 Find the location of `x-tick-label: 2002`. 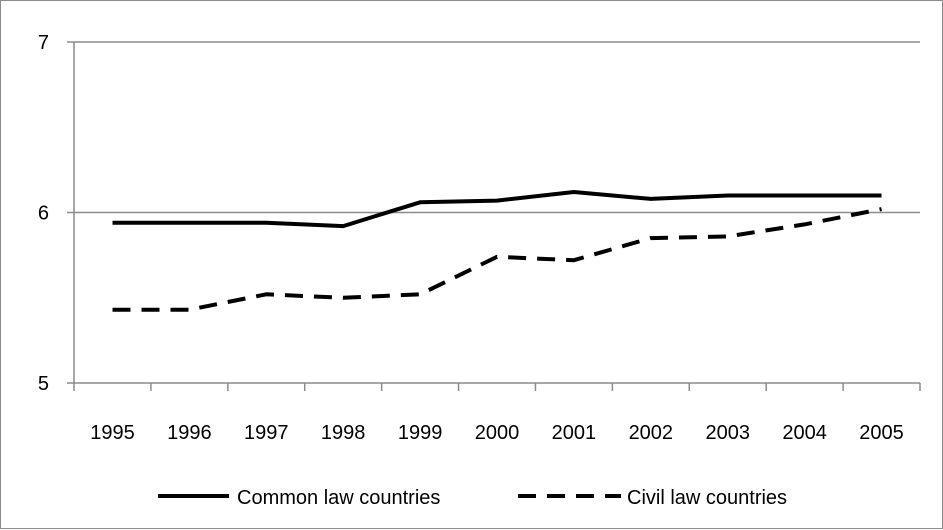

x-tick-label: 2002 is located at coordinates (651, 433).